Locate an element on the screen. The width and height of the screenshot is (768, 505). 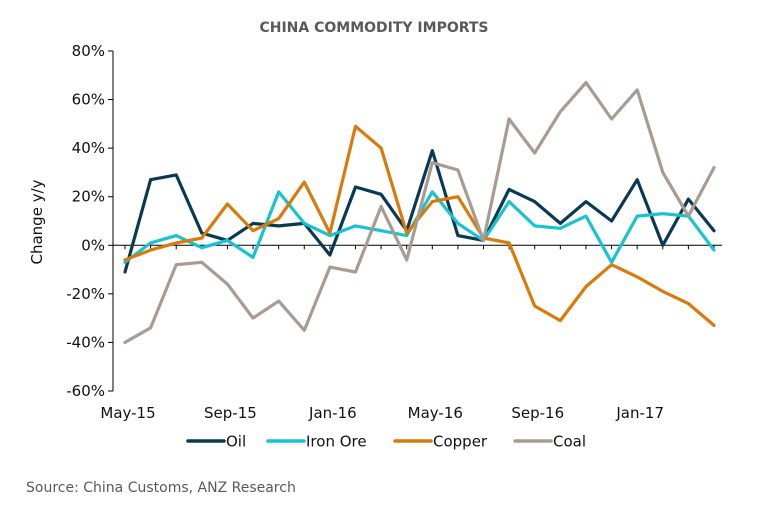
legend-label-oil: Oil is located at coordinates (236, 442).